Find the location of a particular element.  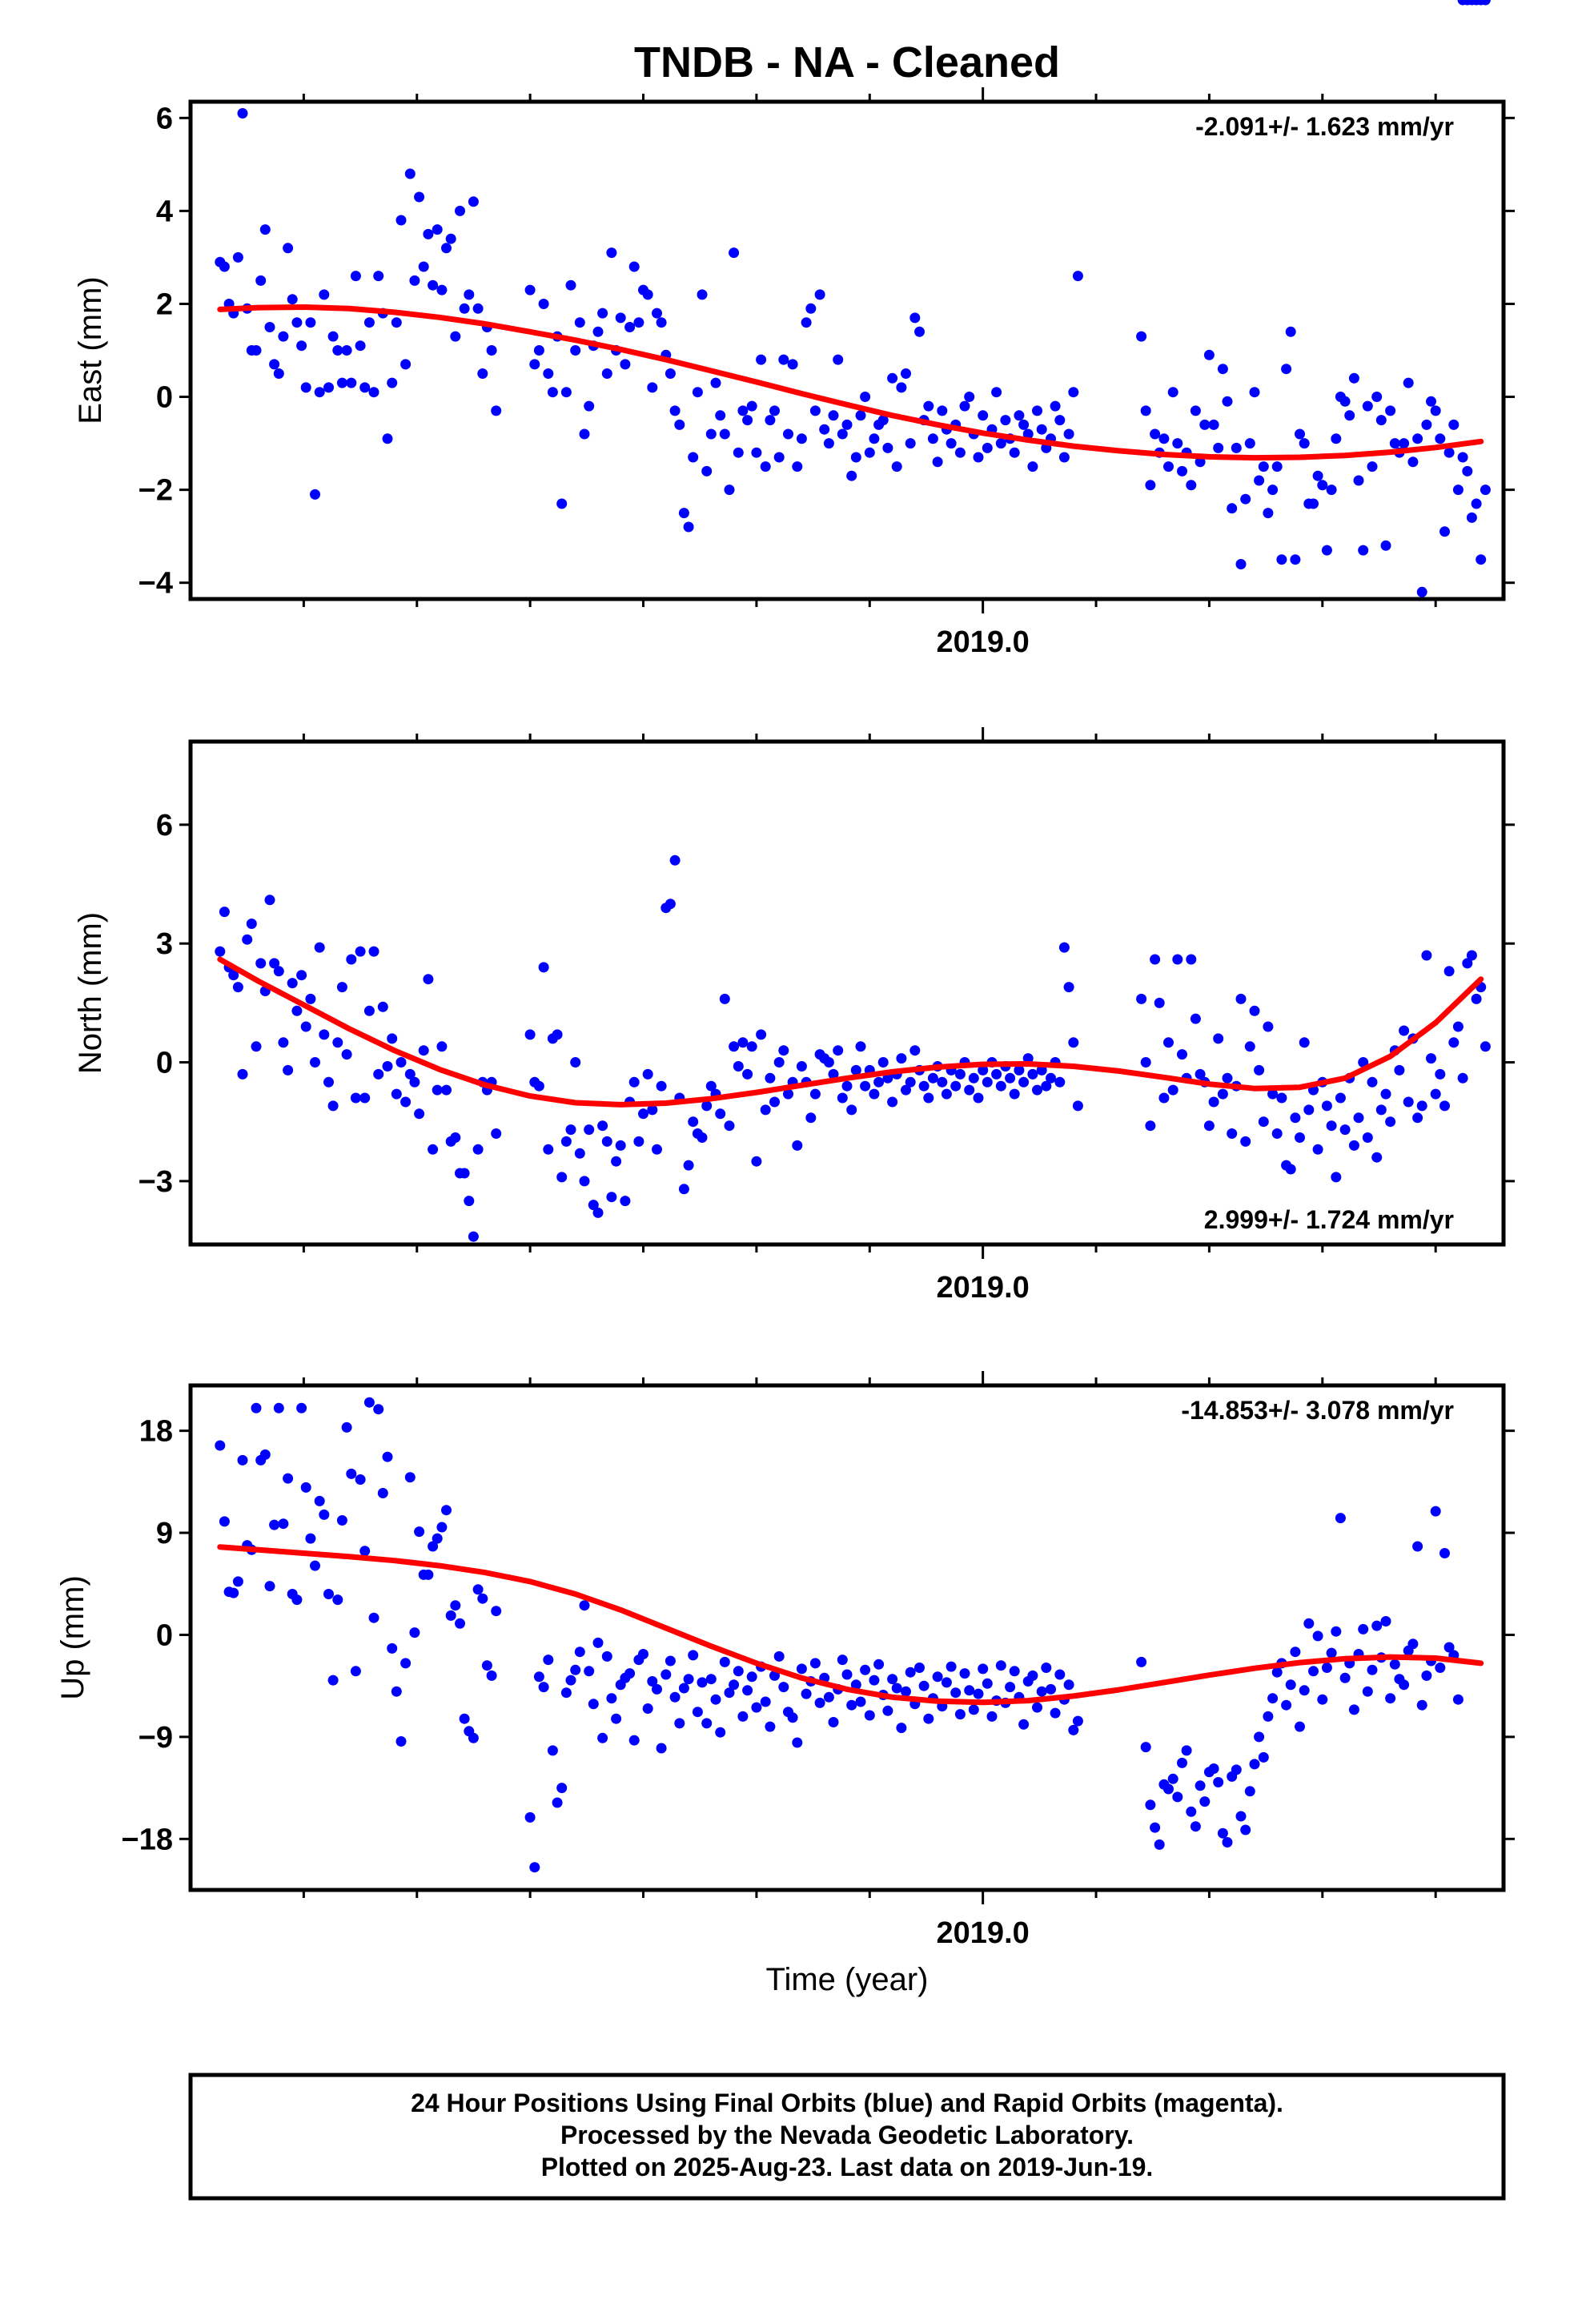

x-tick-label: 2019.0 is located at coordinates (983, 1933).